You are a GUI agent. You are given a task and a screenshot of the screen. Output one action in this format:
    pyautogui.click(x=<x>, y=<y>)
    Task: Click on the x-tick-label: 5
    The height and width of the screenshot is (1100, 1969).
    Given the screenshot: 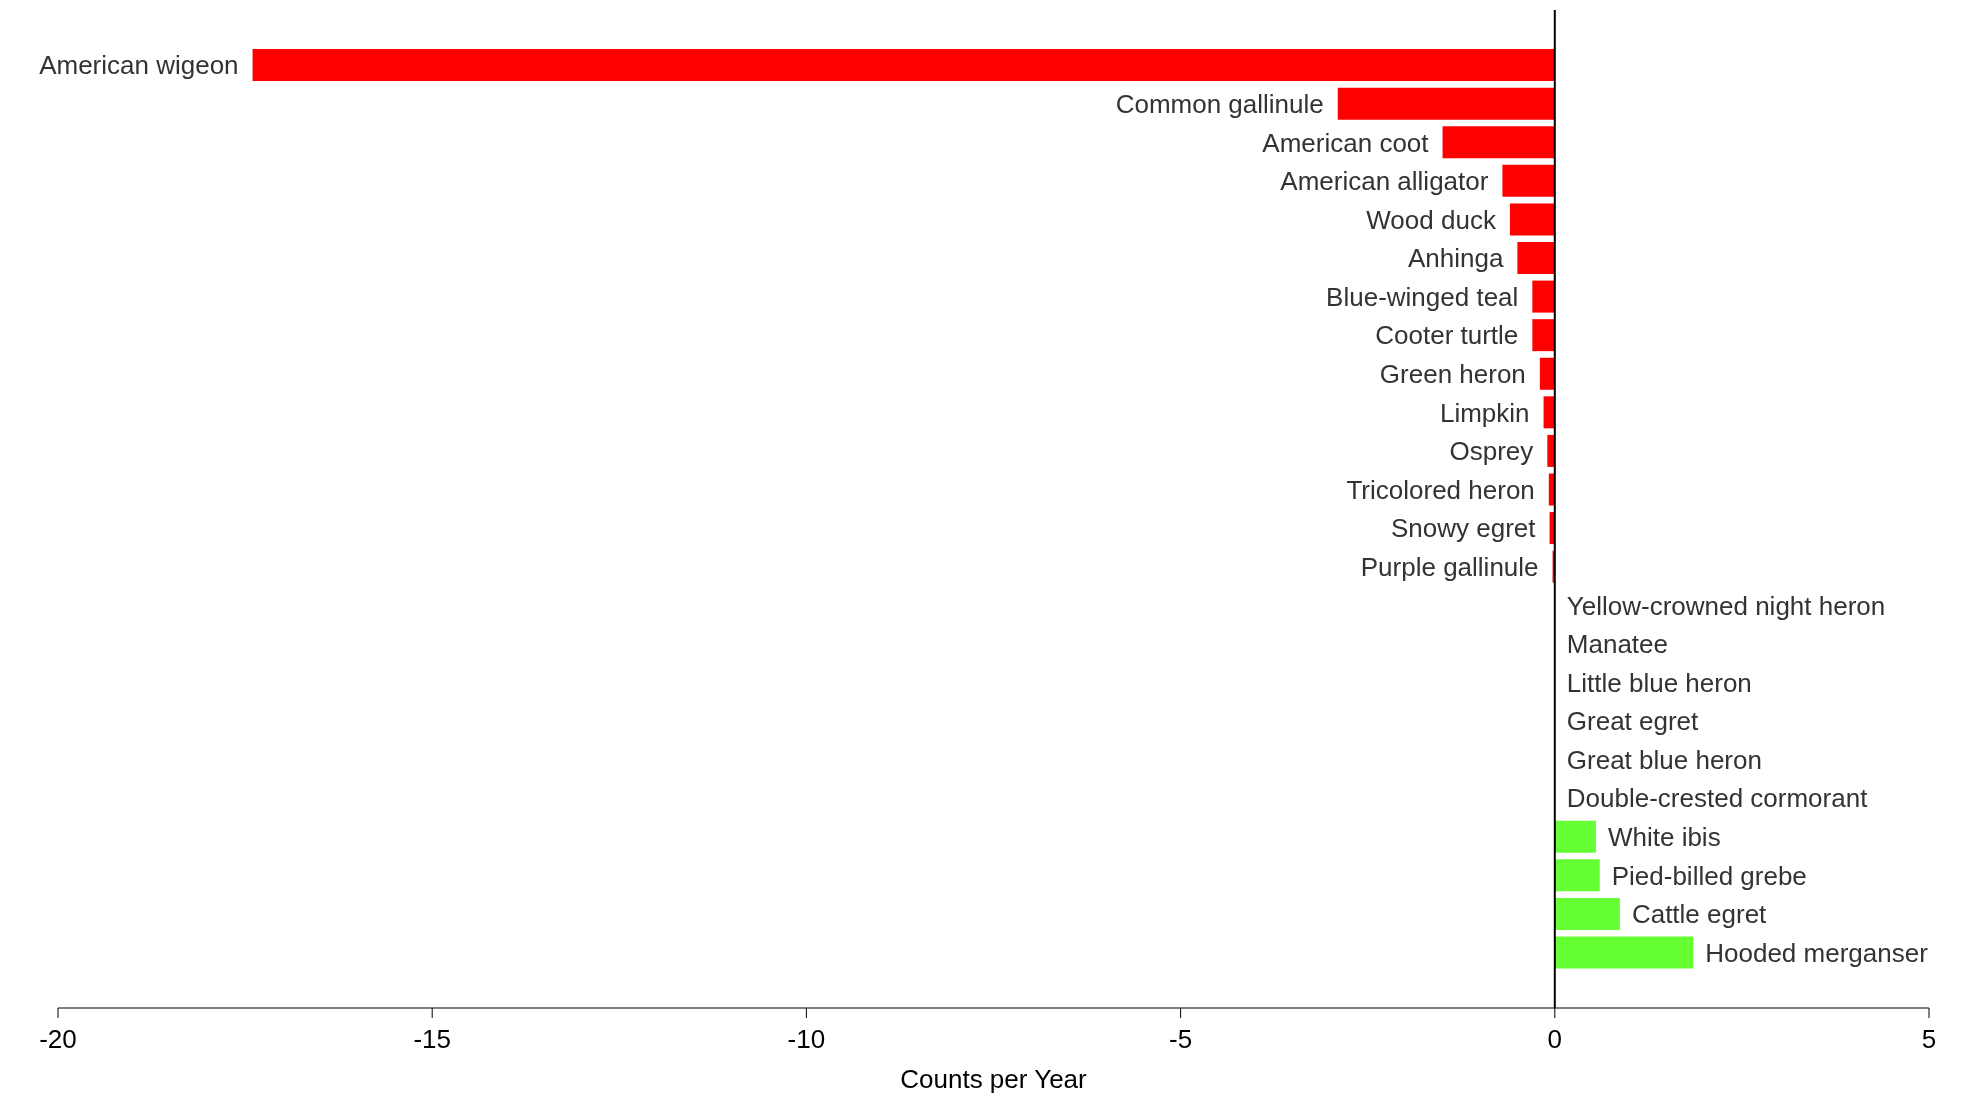 What is the action you would take?
    pyautogui.click(x=1929, y=1039)
    